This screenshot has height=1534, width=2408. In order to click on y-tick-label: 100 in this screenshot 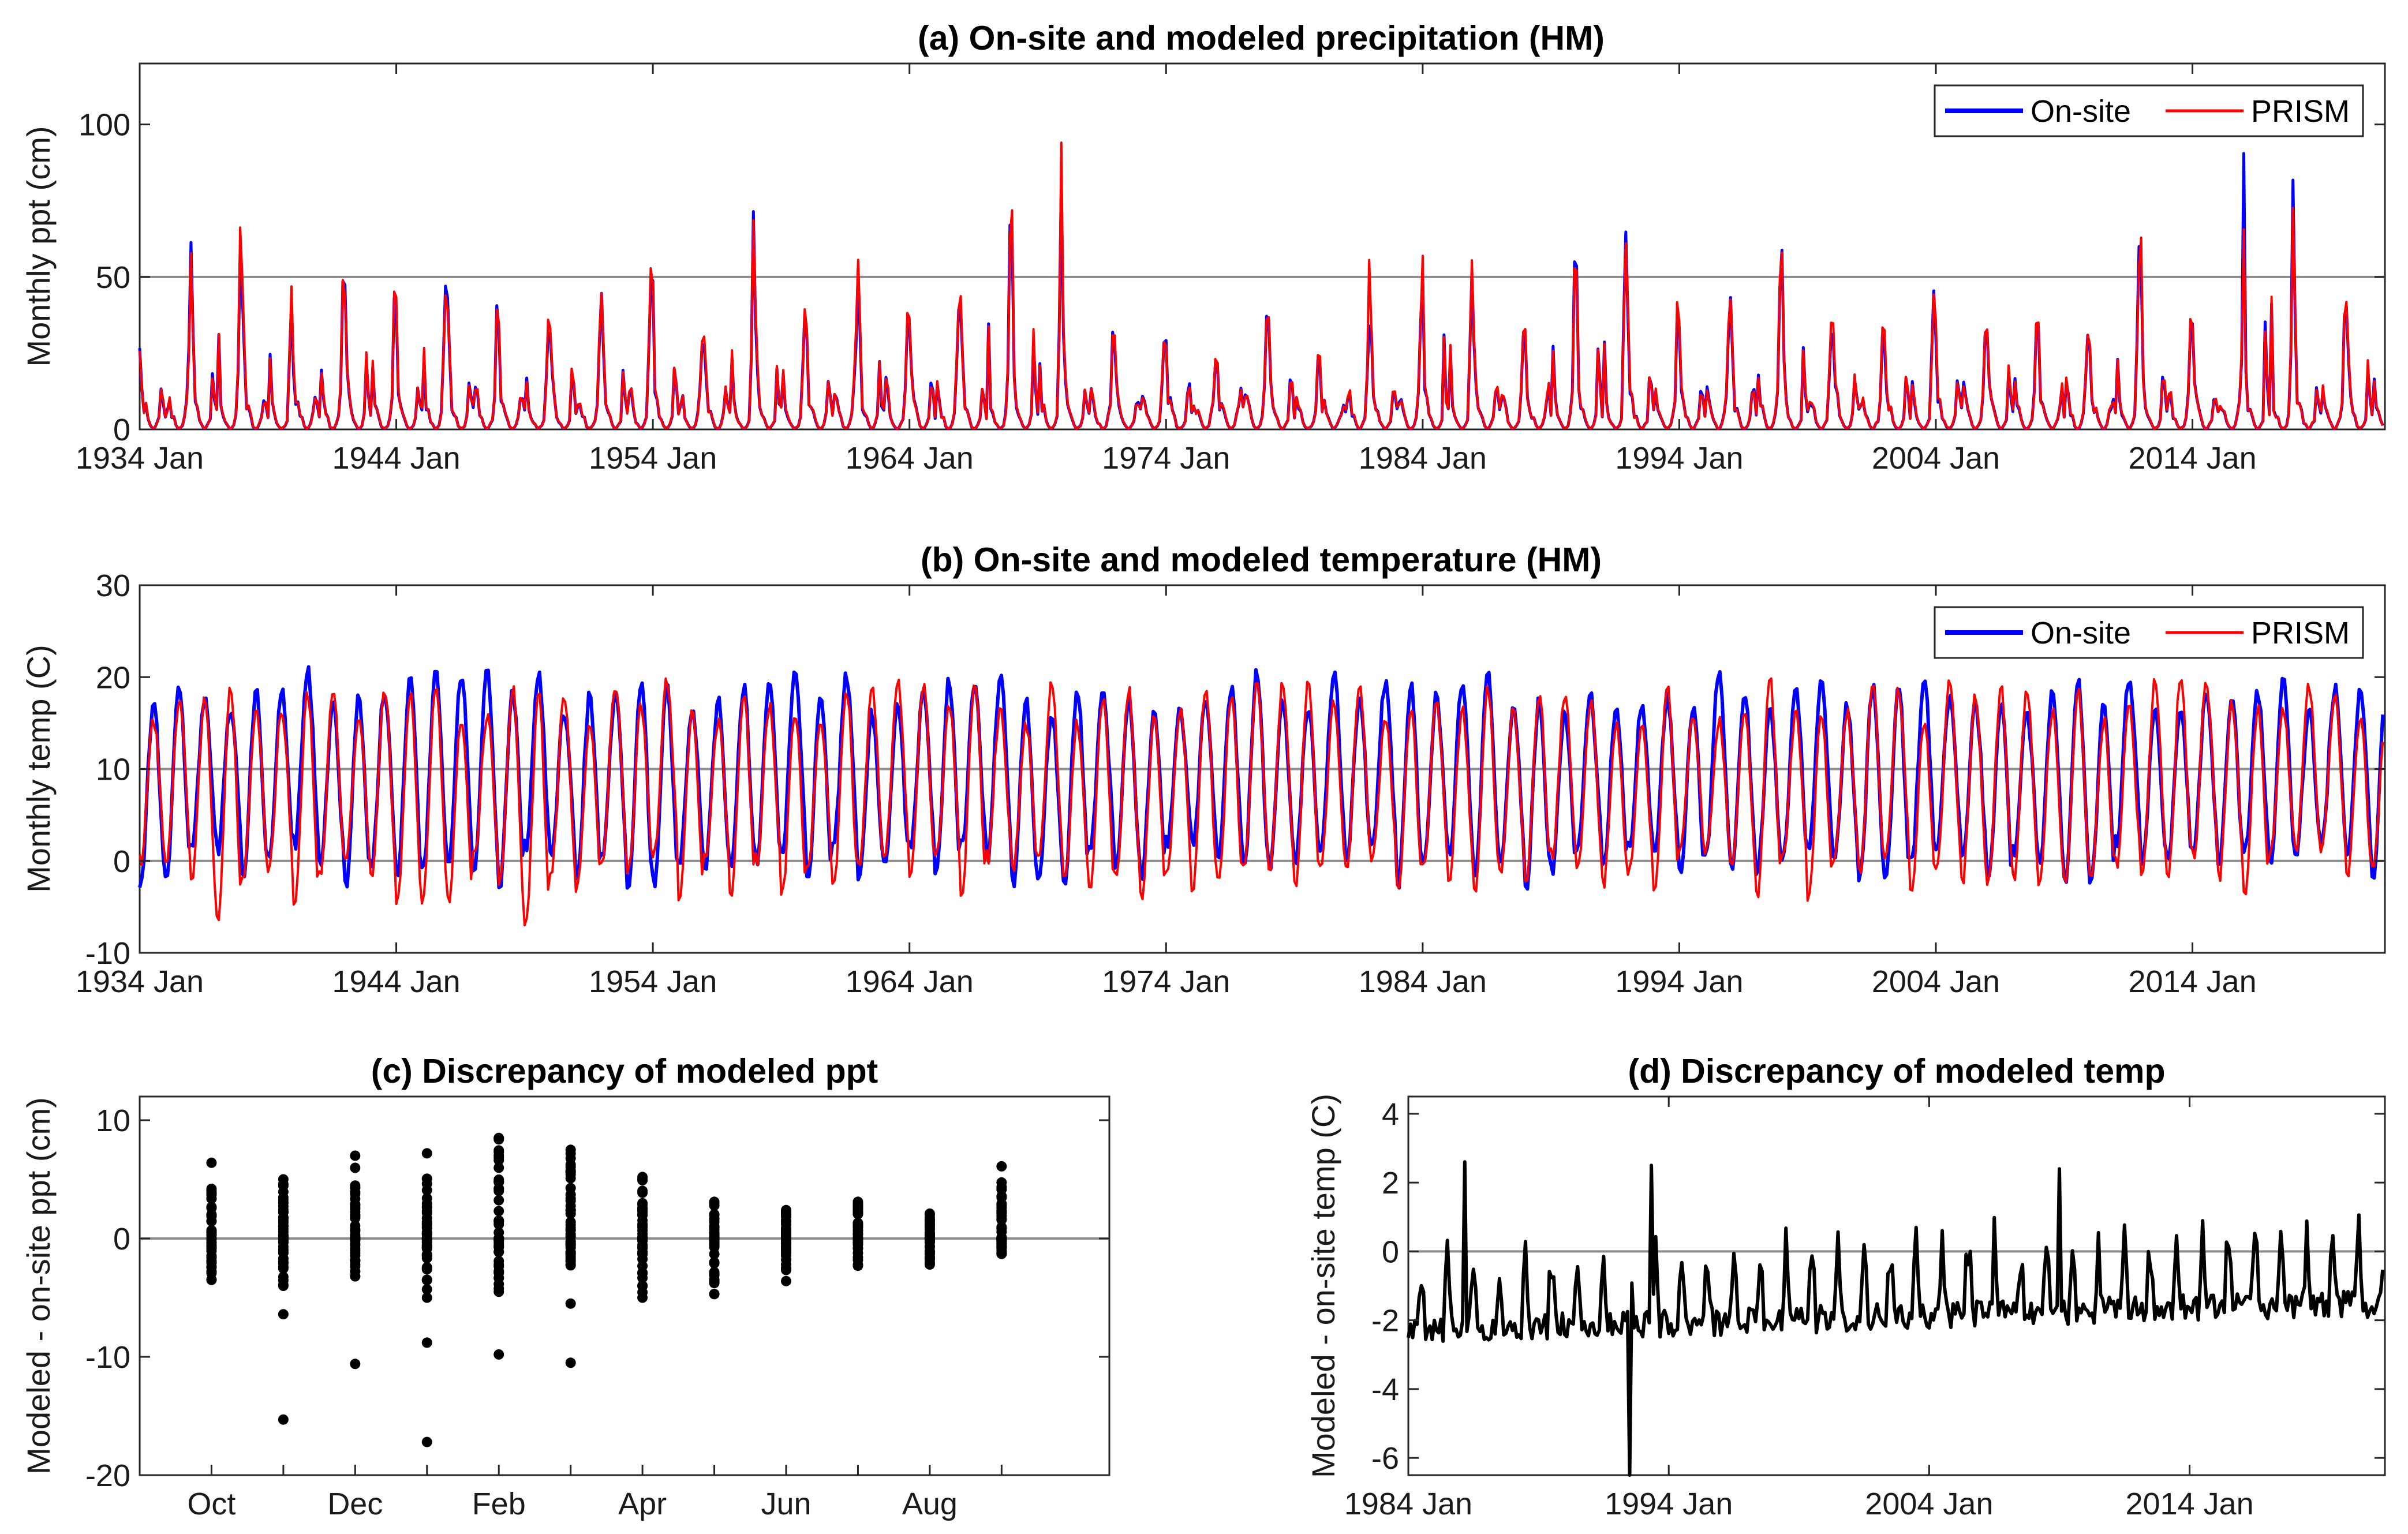, I will do `click(104, 125)`.